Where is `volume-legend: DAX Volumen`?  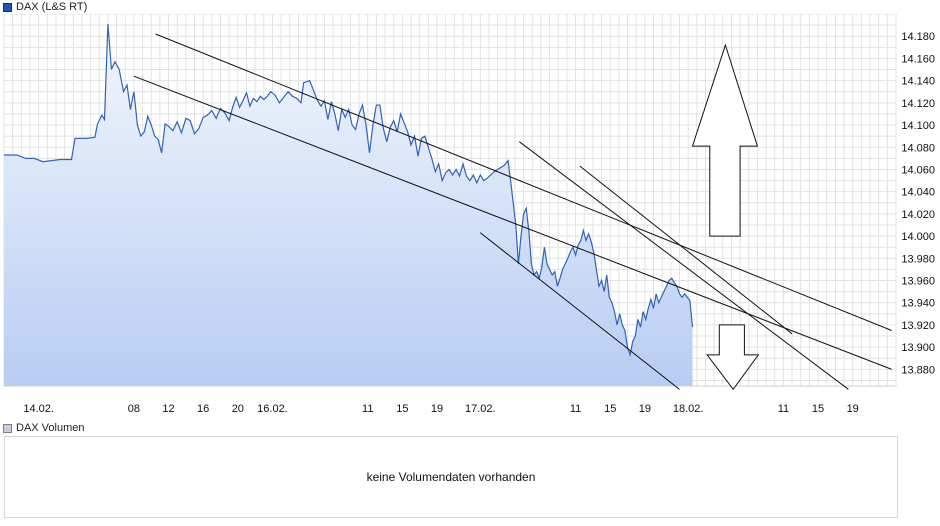
volume-legend: DAX Volumen is located at coordinates (43, 428).